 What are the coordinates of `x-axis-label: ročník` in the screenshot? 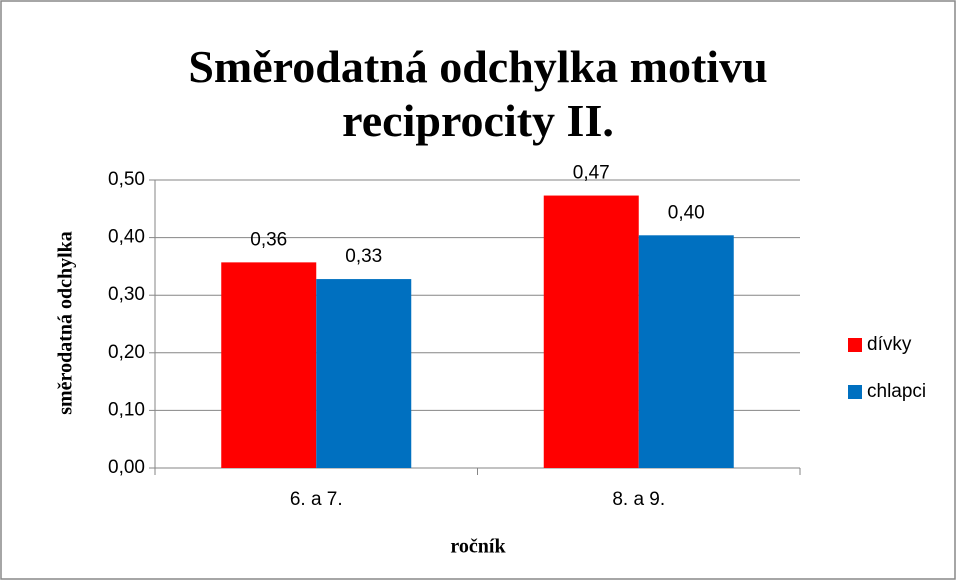 It's located at (478, 547).